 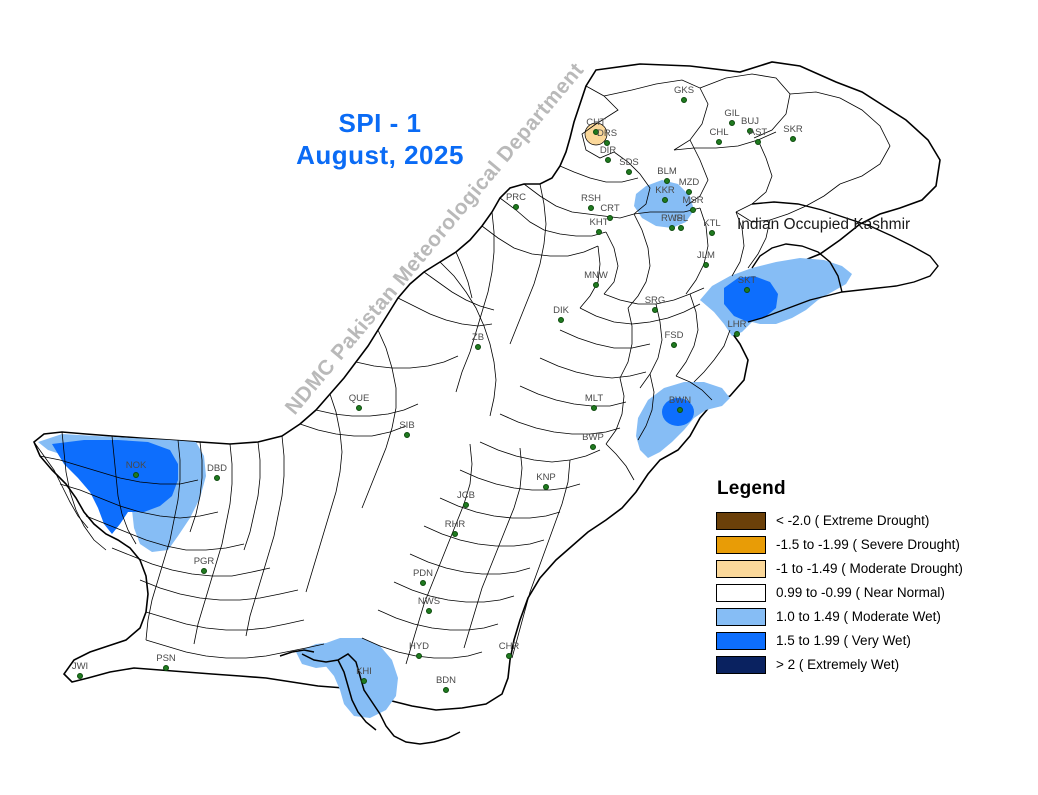 I want to click on station-dot-knp, so click(x=546, y=487).